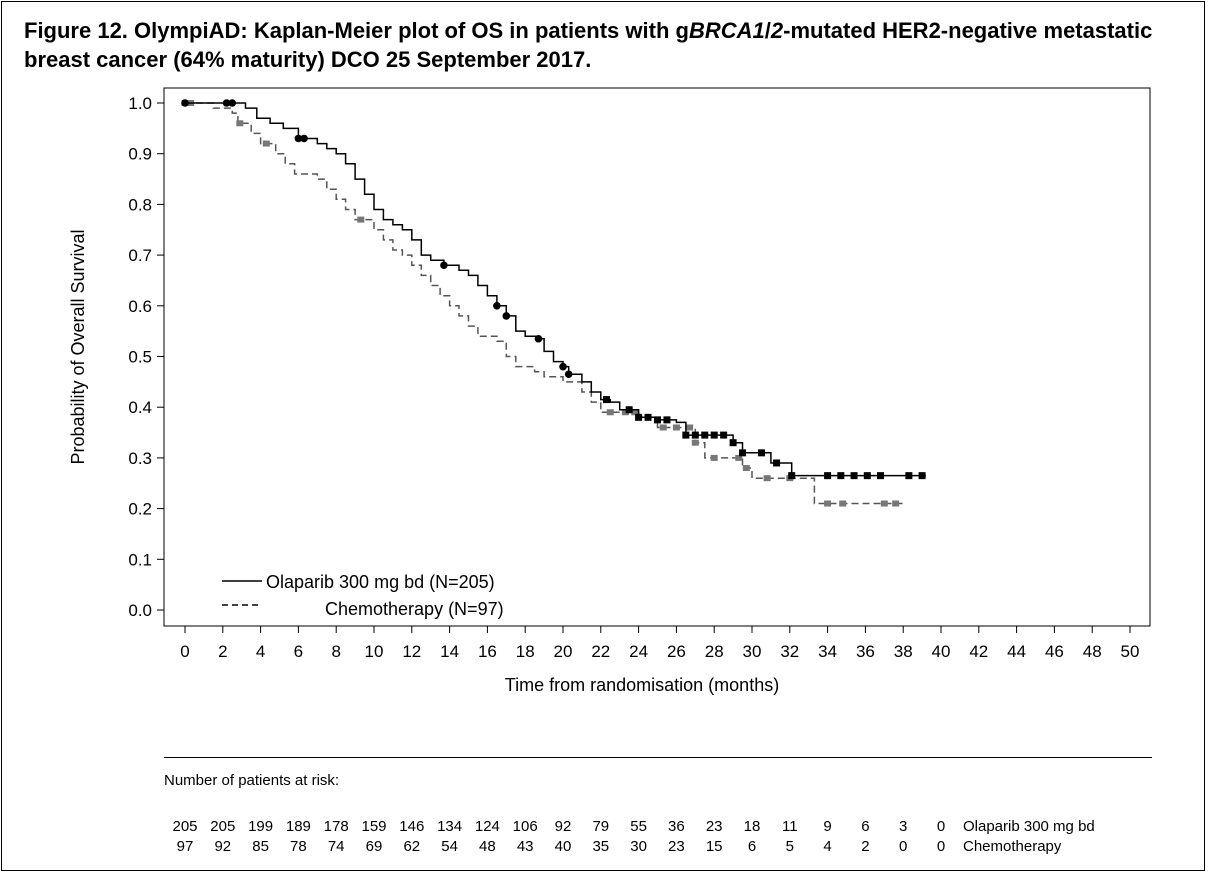 The width and height of the screenshot is (1208, 874). What do you see at coordinates (260, 846) in the screenshot?
I see `risk-cell: 85` at bounding box center [260, 846].